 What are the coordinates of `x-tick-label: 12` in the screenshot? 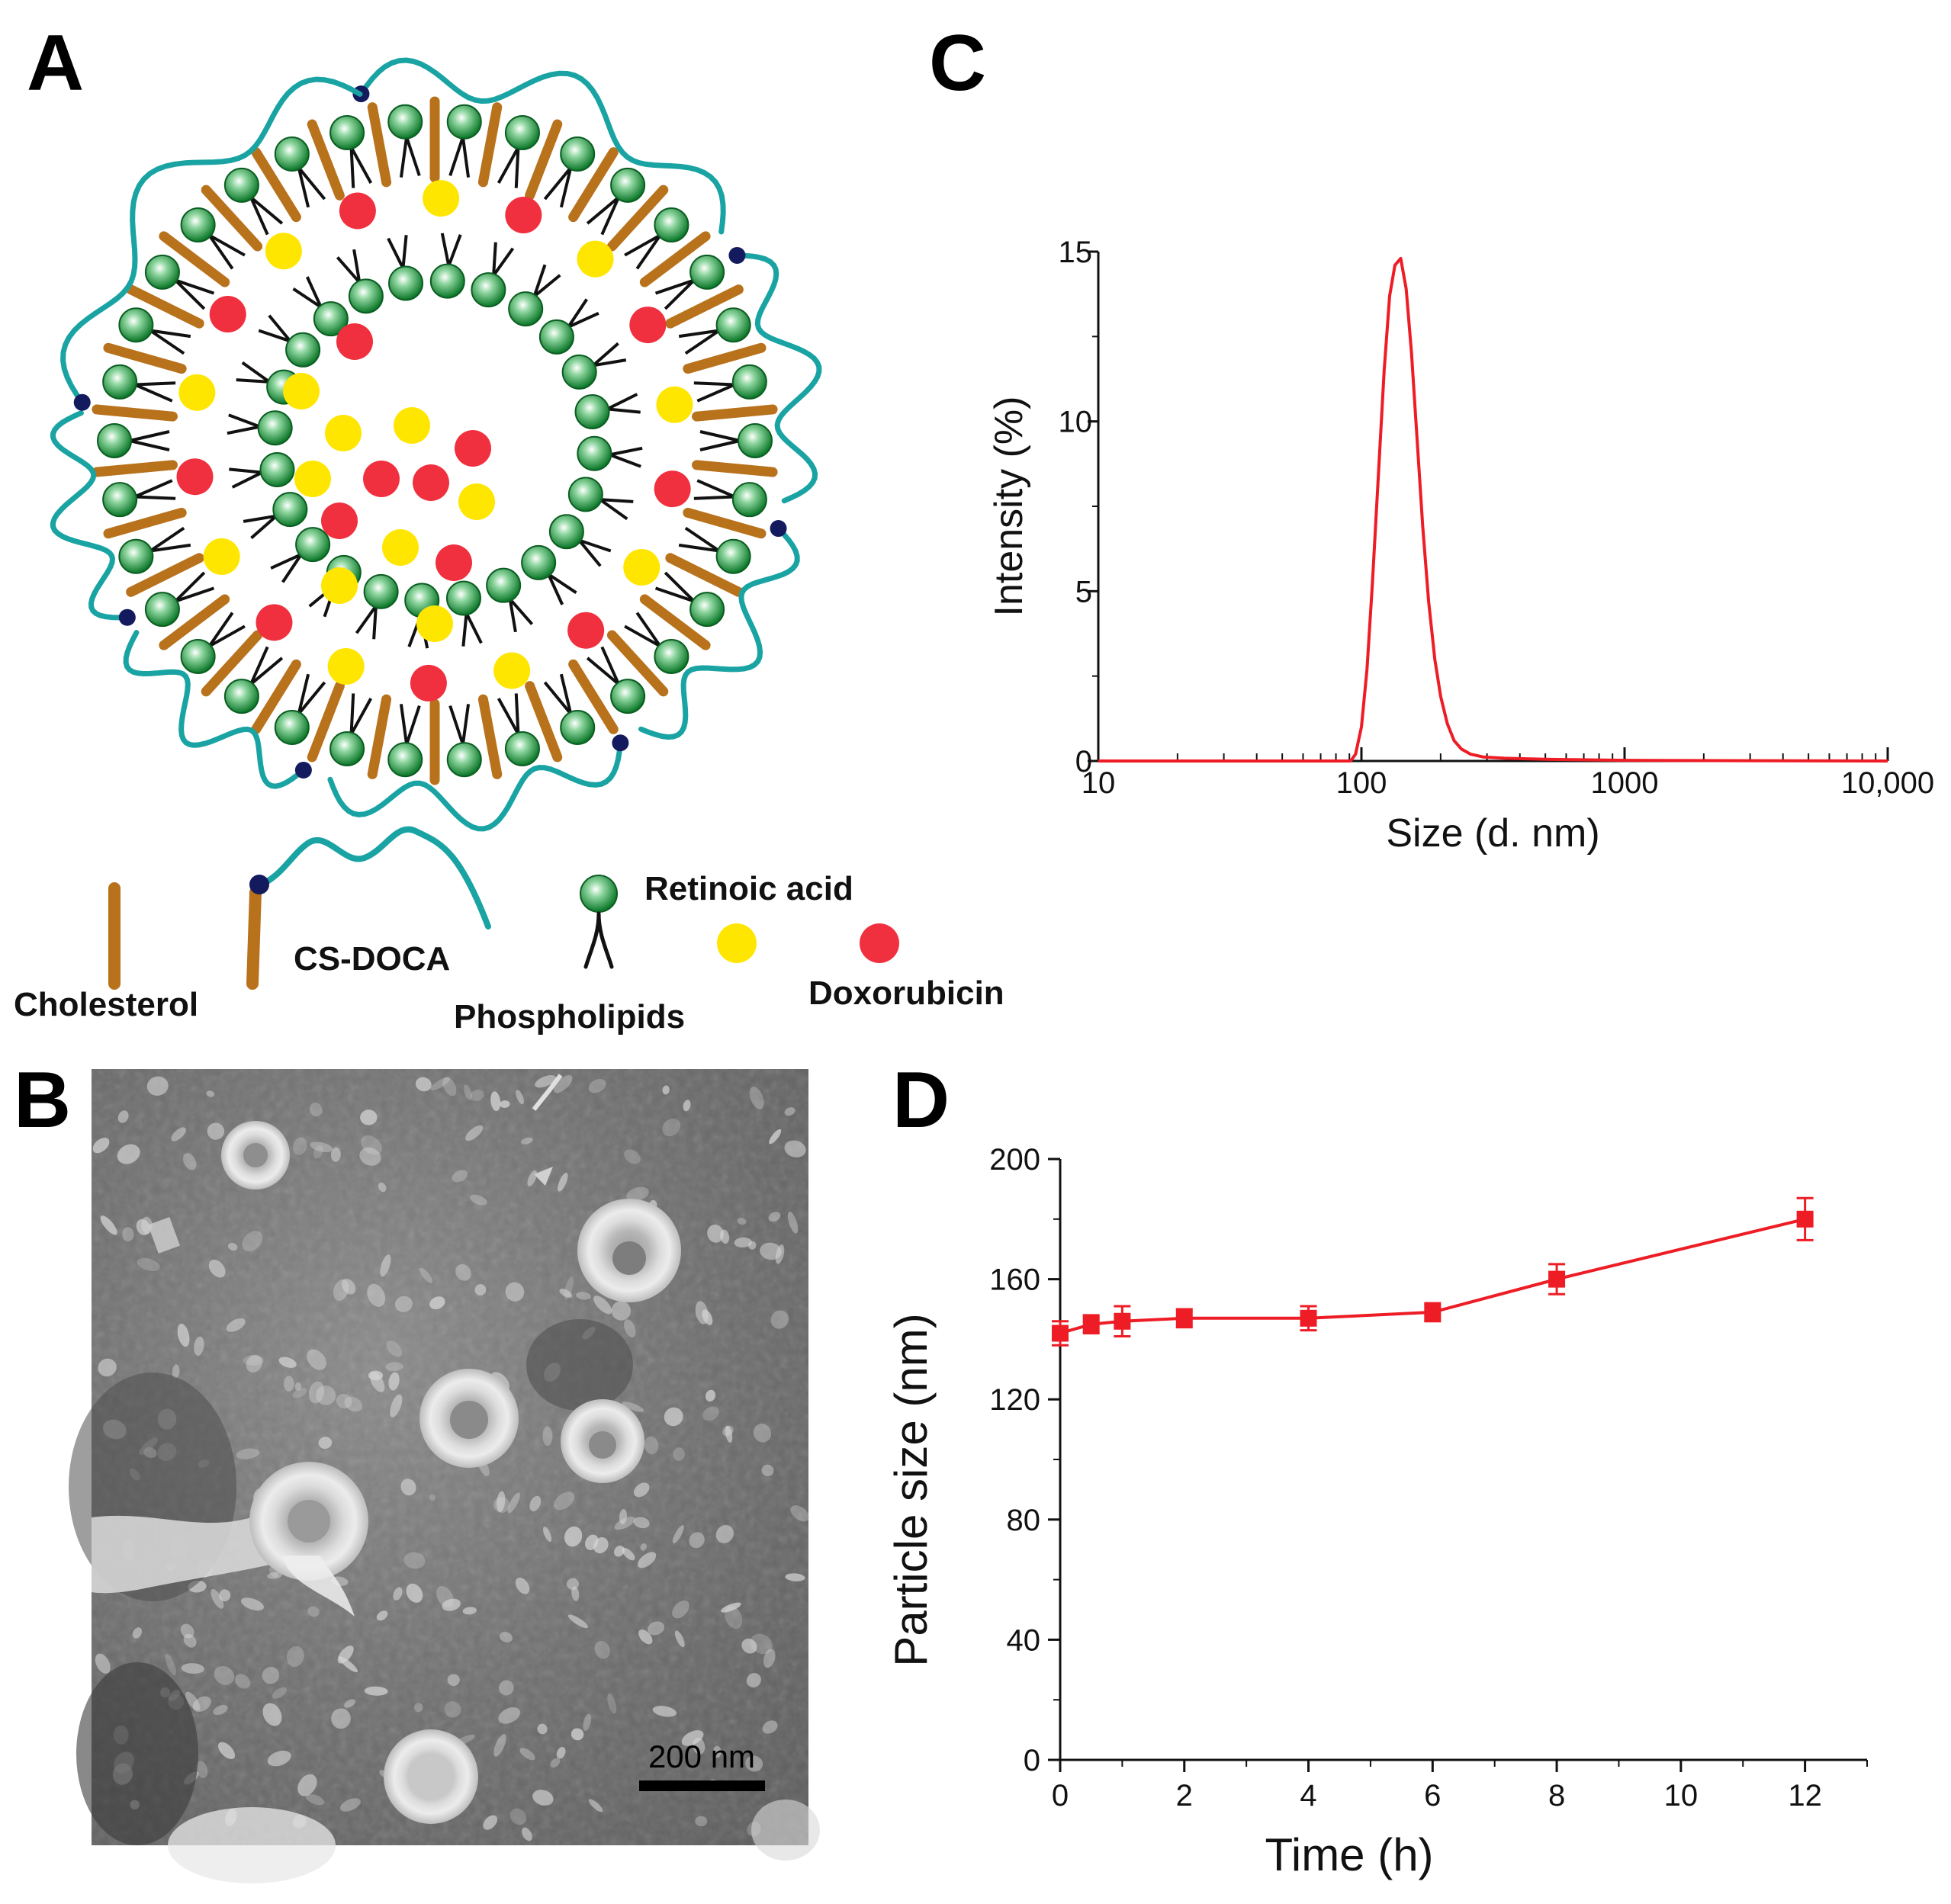 It's located at (1805, 1795).